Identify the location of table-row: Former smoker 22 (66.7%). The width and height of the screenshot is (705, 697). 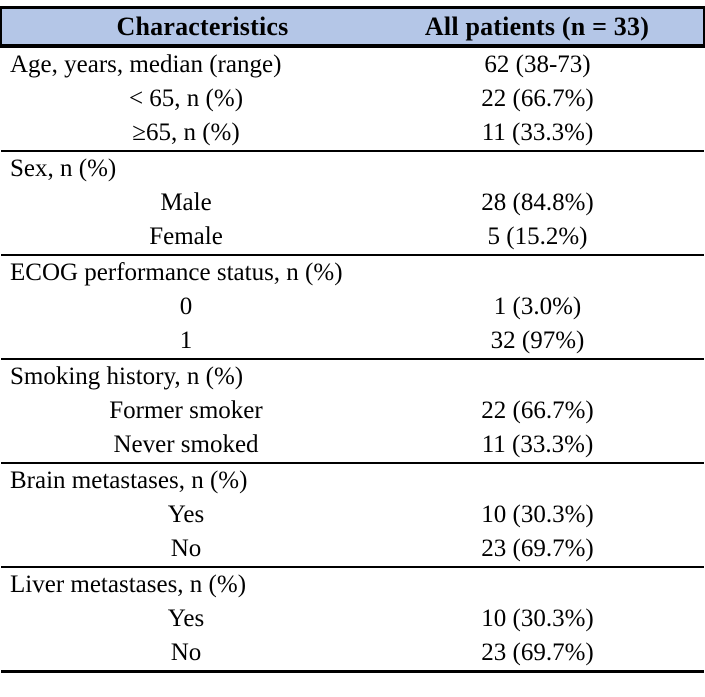
(352, 411).